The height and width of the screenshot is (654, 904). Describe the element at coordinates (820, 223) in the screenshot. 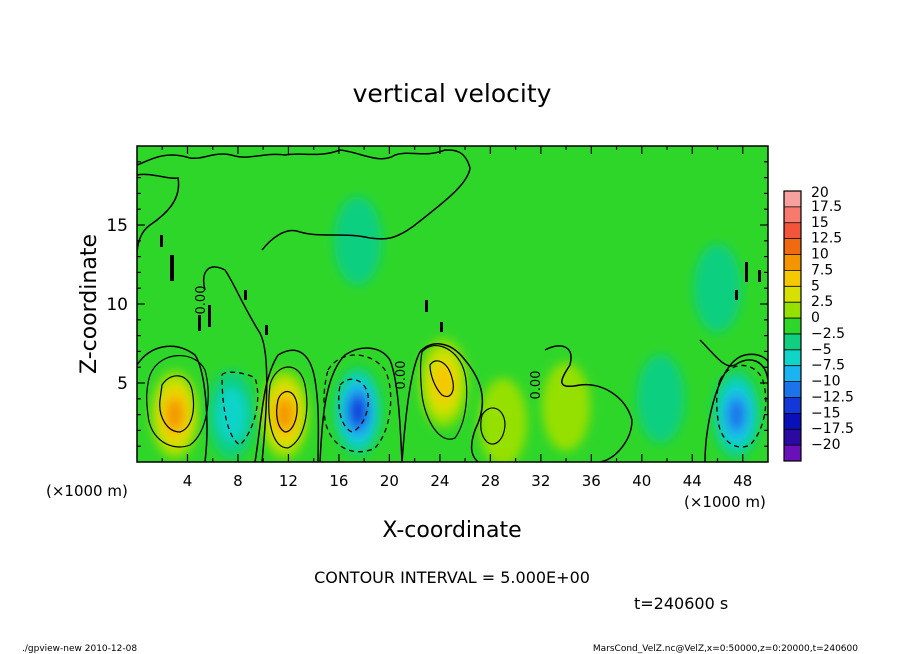

I see `colorbar-label-3: 15` at that location.